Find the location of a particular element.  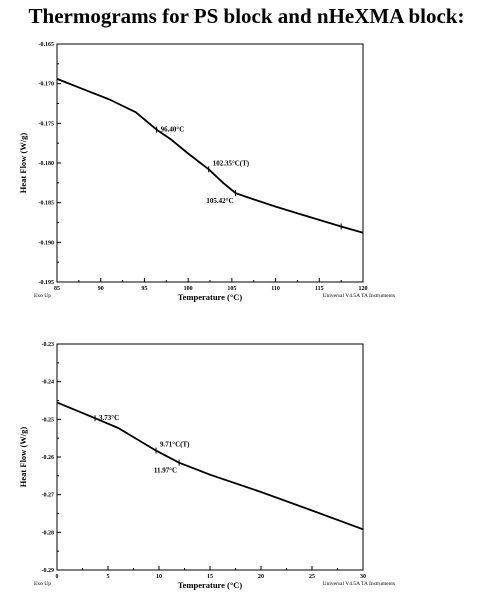

x-tick-label: 100 is located at coordinates (188, 289).